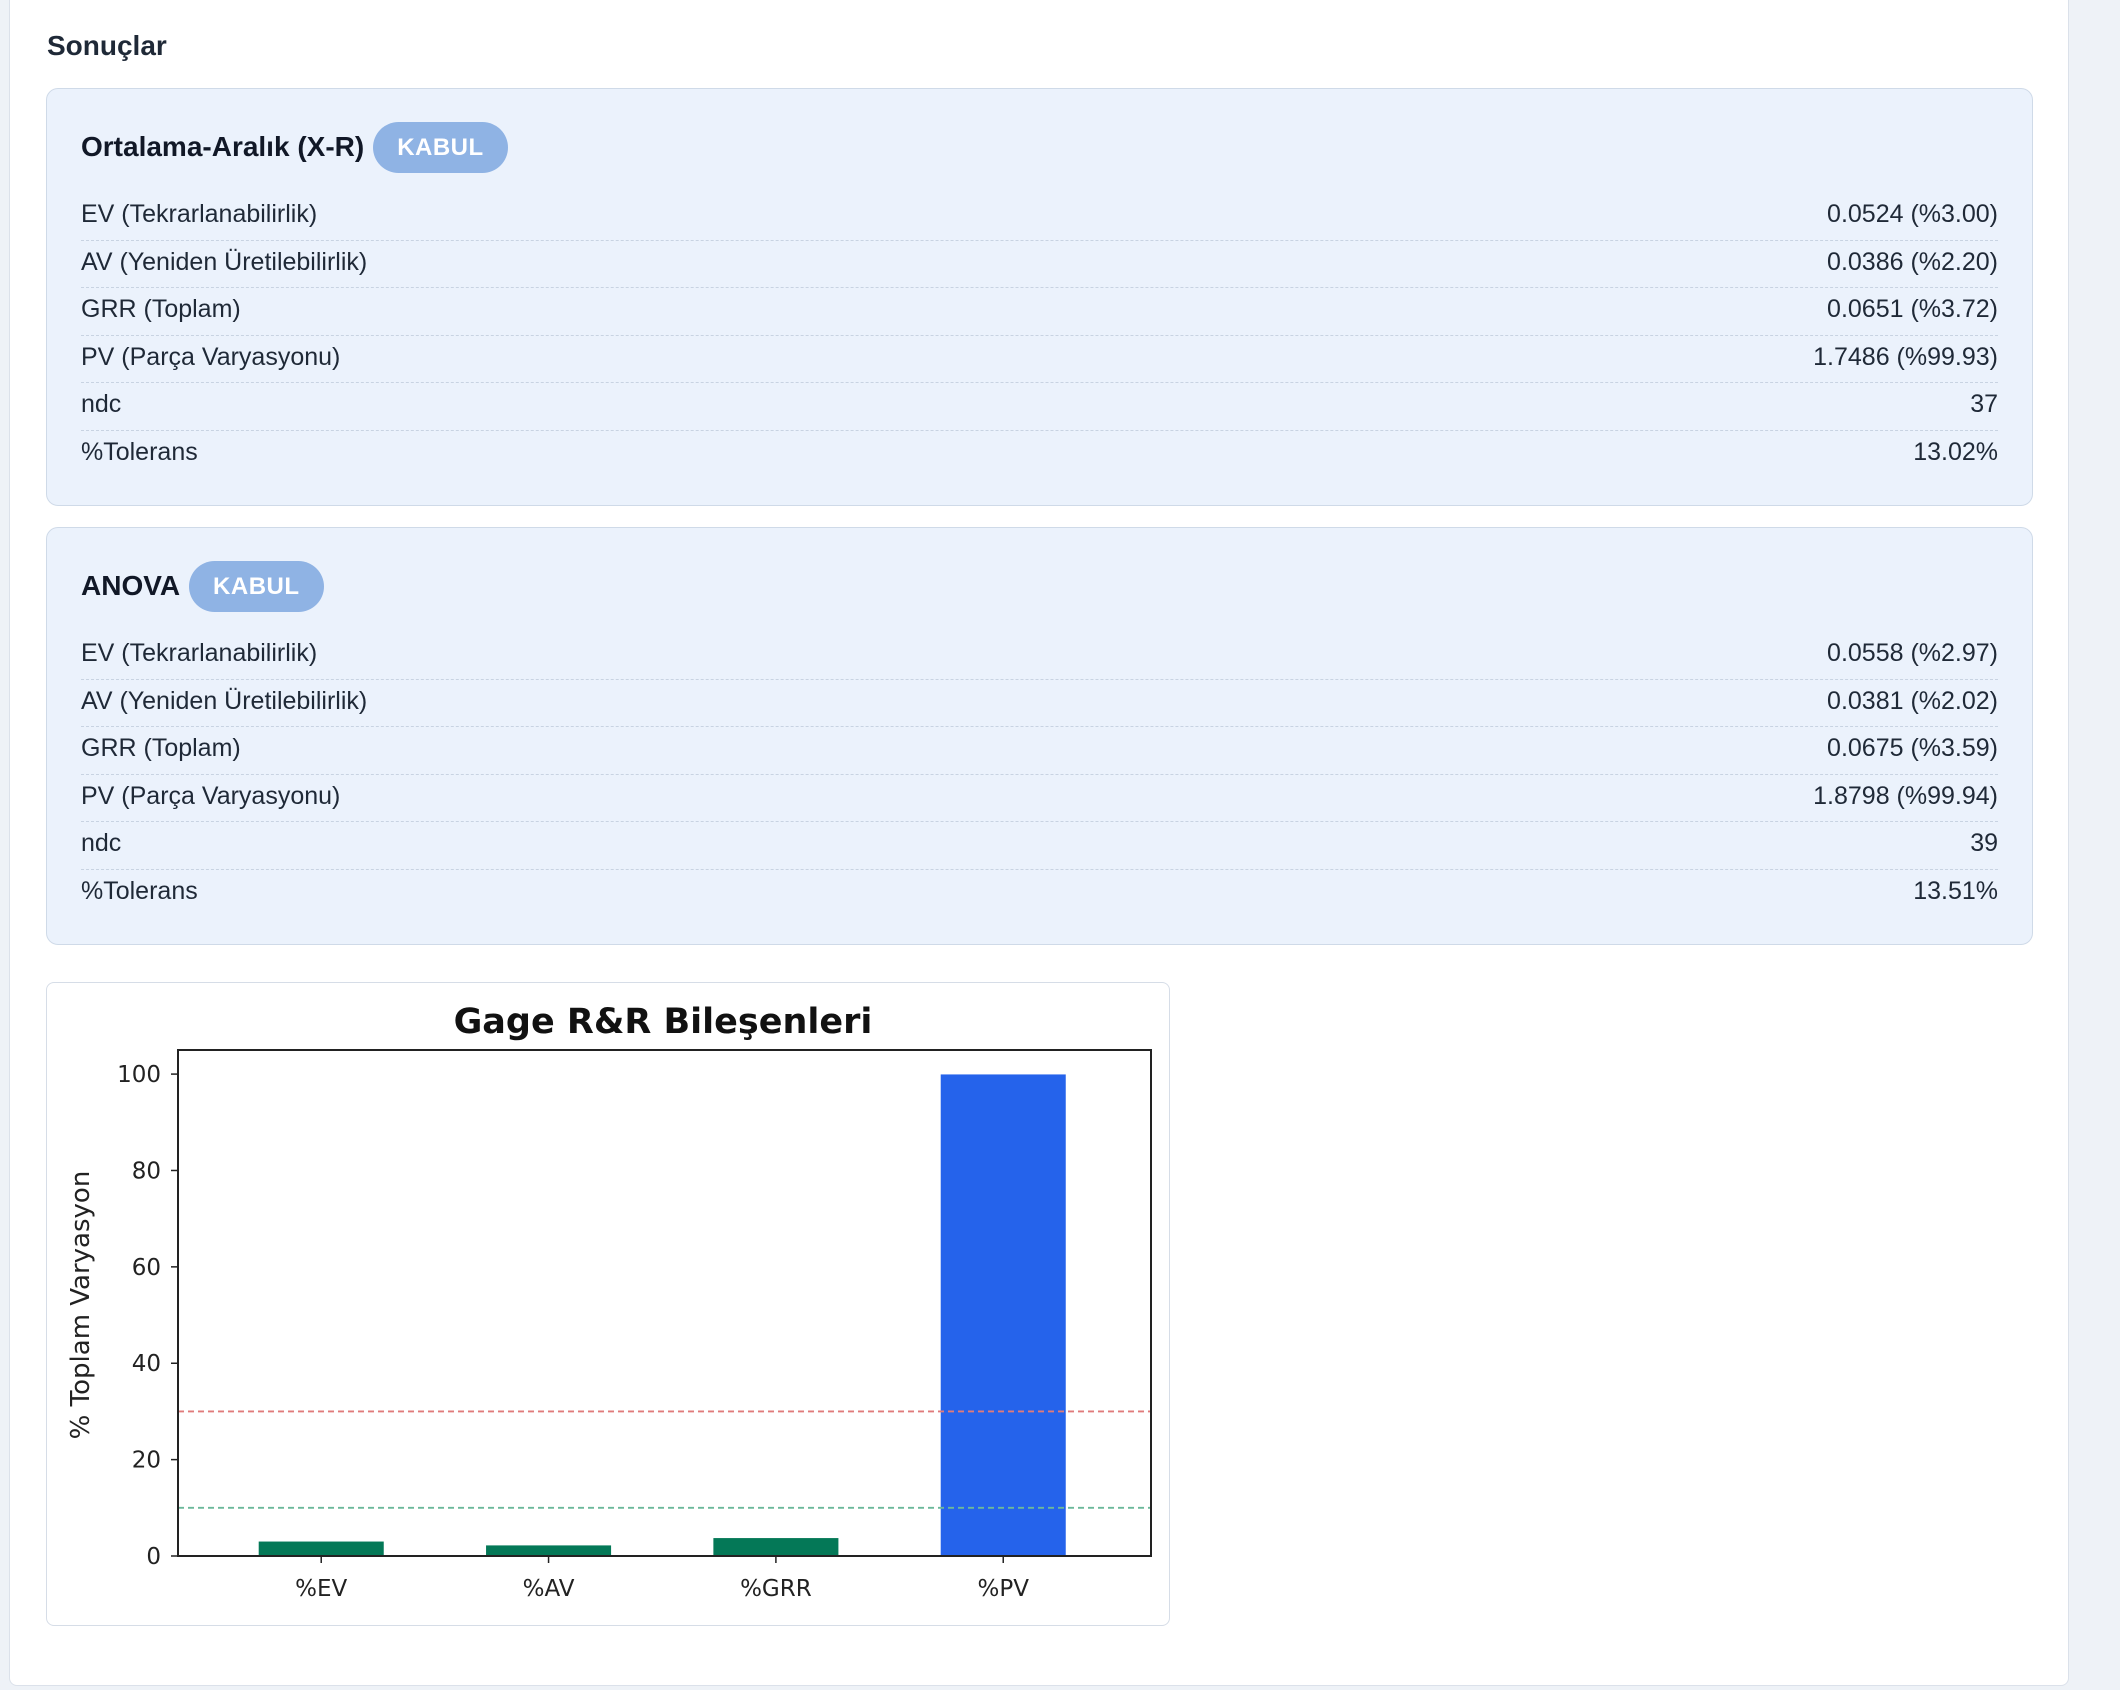  What do you see at coordinates (223, 146) in the screenshot?
I see `xr-card-title: Ortalama-Aralık (X-R)` at bounding box center [223, 146].